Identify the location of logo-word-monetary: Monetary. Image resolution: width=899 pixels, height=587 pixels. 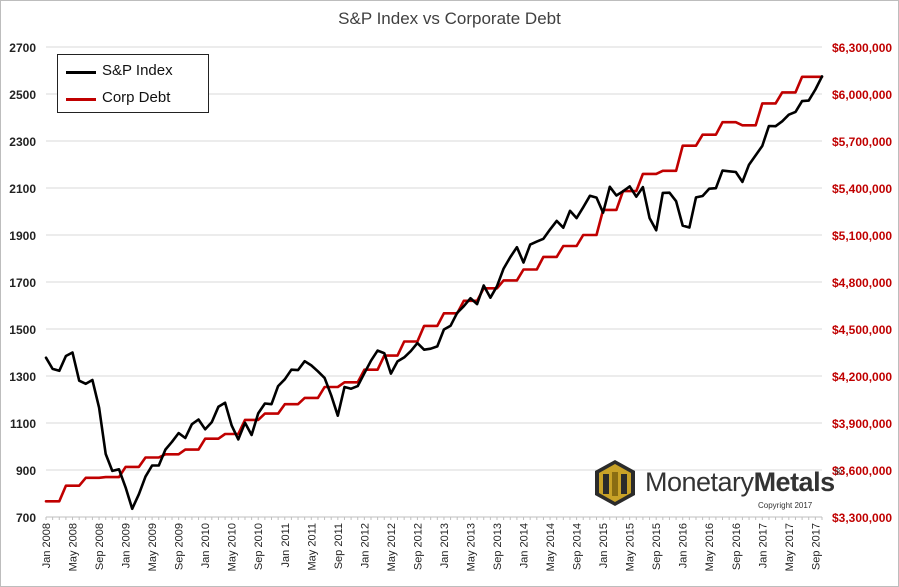
(699, 482).